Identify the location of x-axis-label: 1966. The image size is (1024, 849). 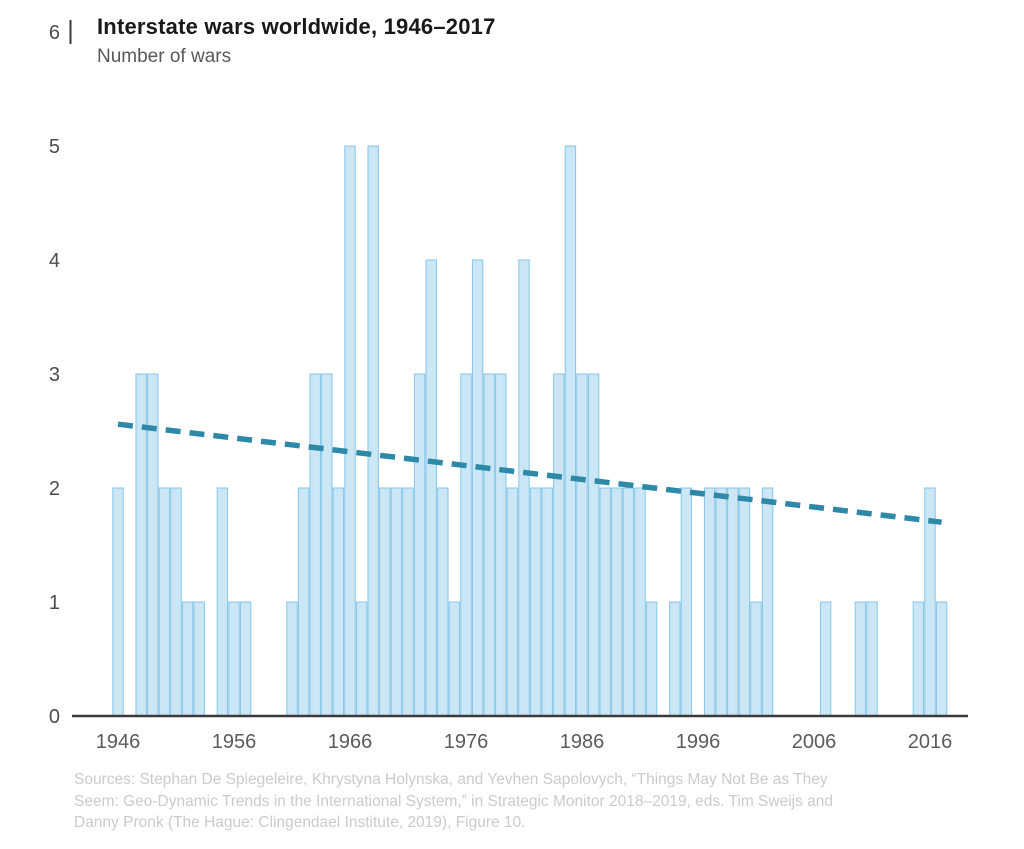
(350, 742).